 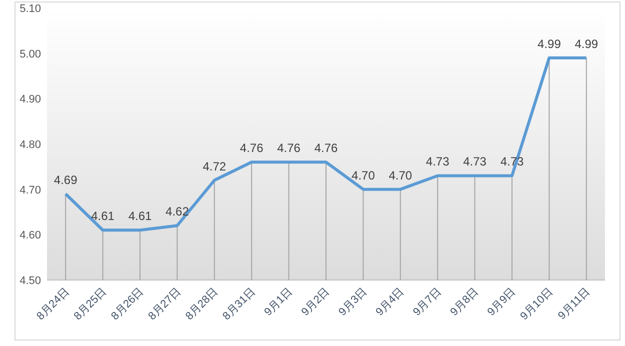 What do you see at coordinates (537, 304) in the screenshot?
I see `x-tick-label: 9月10日` at bounding box center [537, 304].